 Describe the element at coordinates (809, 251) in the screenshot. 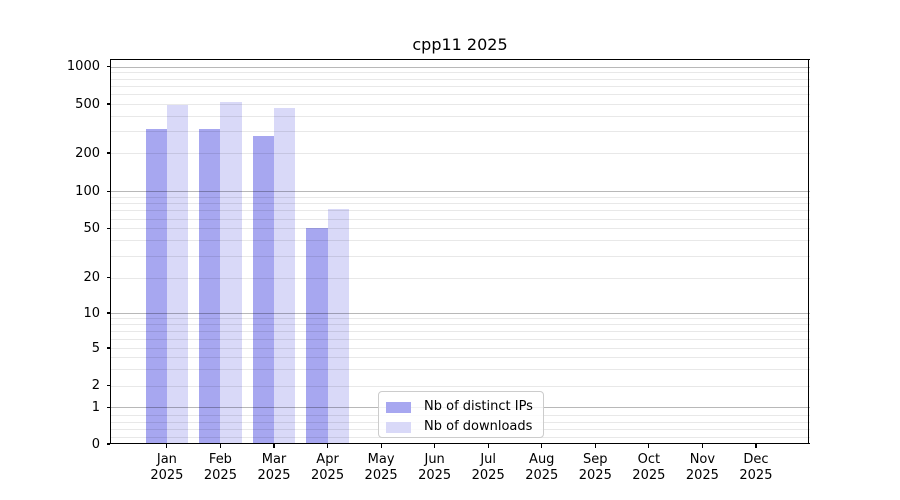

I see `spine-right` at that location.